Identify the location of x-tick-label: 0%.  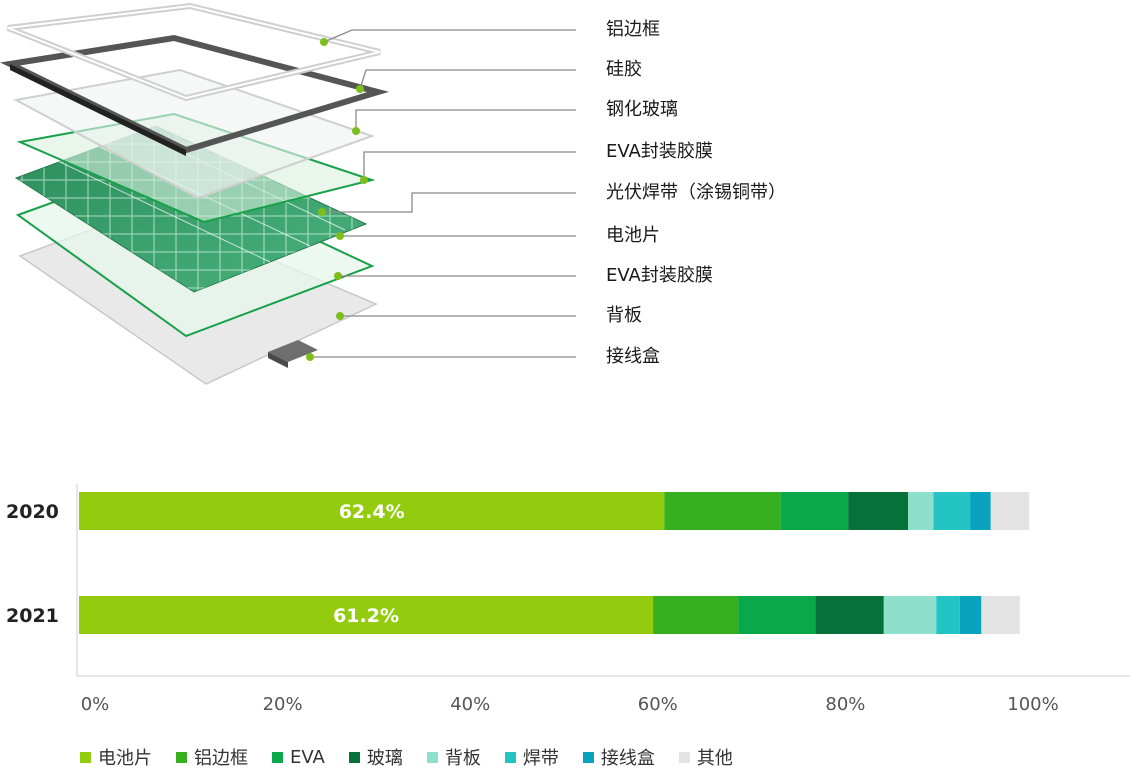
(95, 704).